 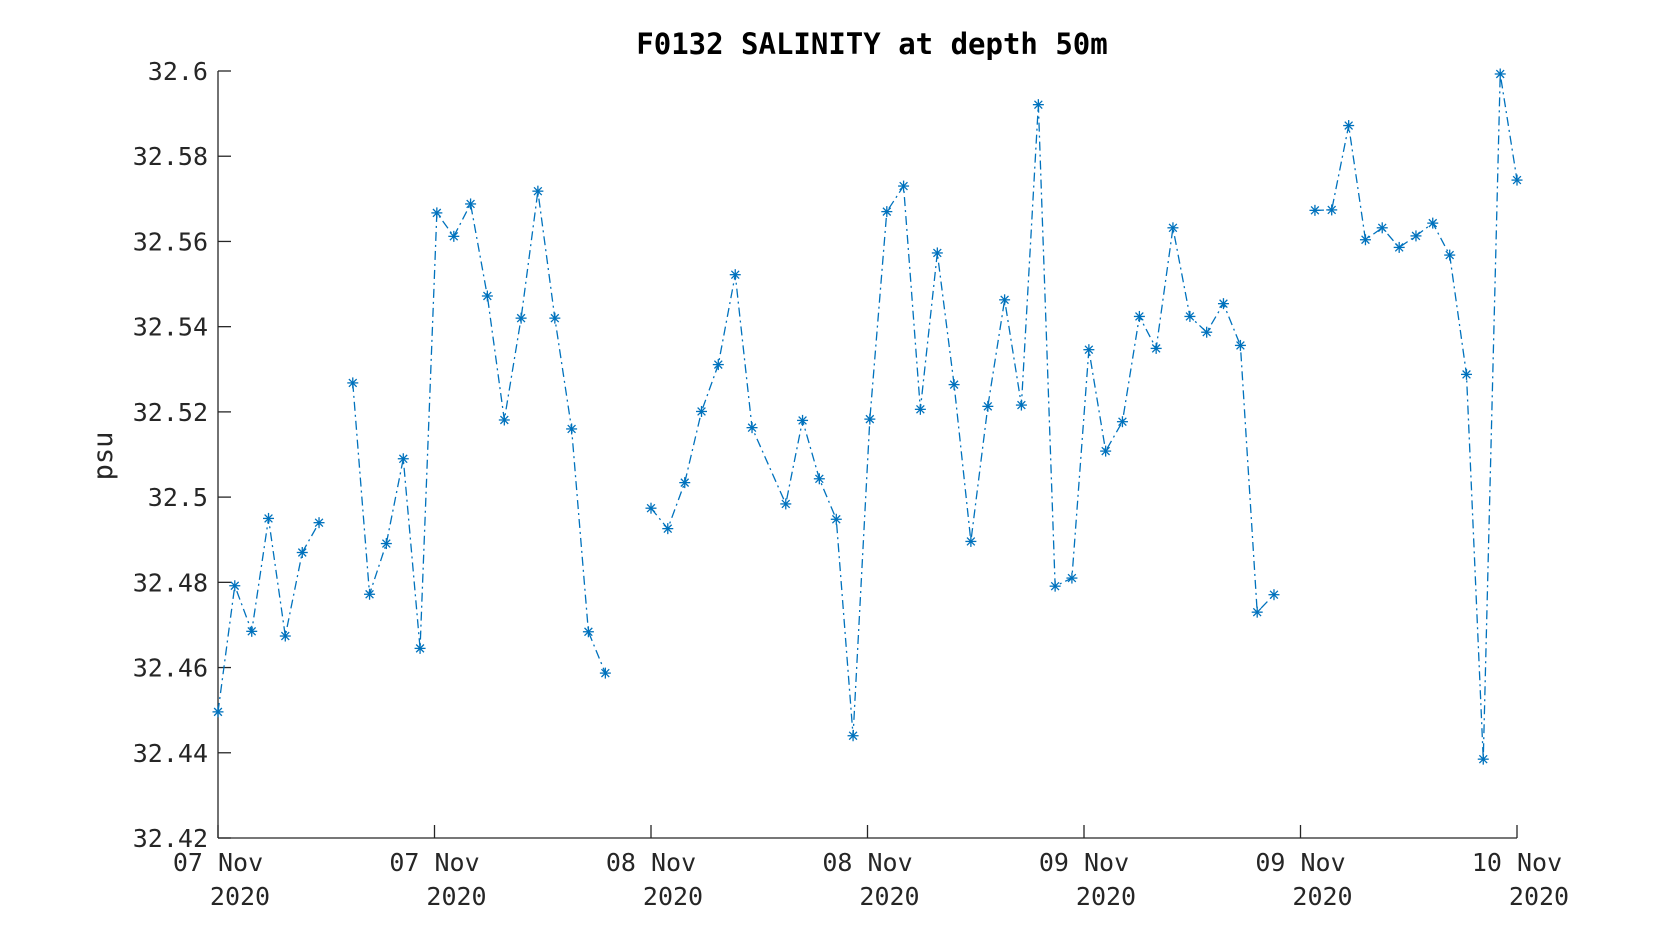 I want to click on y-tick-label: 32.54, so click(x=170, y=327).